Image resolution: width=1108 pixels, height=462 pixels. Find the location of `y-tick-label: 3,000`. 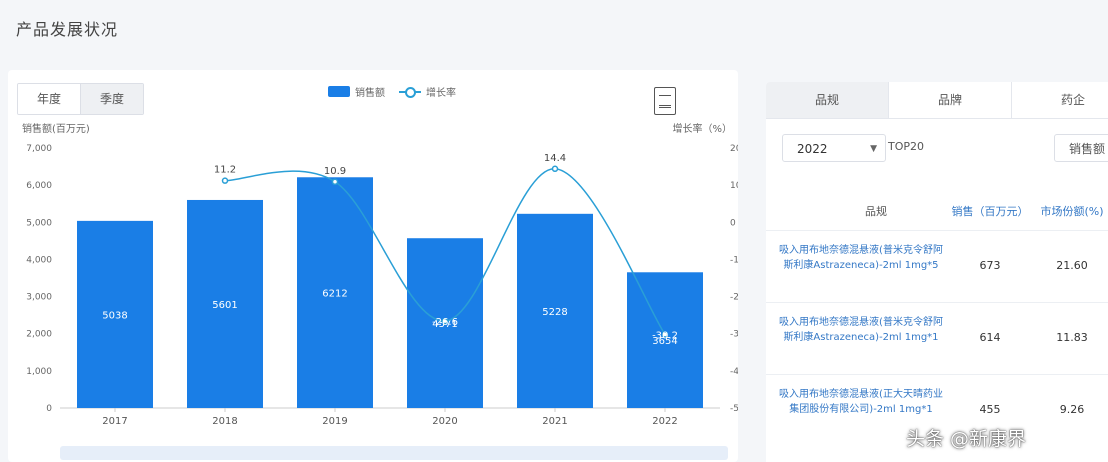

y-tick-label: 3,000 is located at coordinates (39, 298).